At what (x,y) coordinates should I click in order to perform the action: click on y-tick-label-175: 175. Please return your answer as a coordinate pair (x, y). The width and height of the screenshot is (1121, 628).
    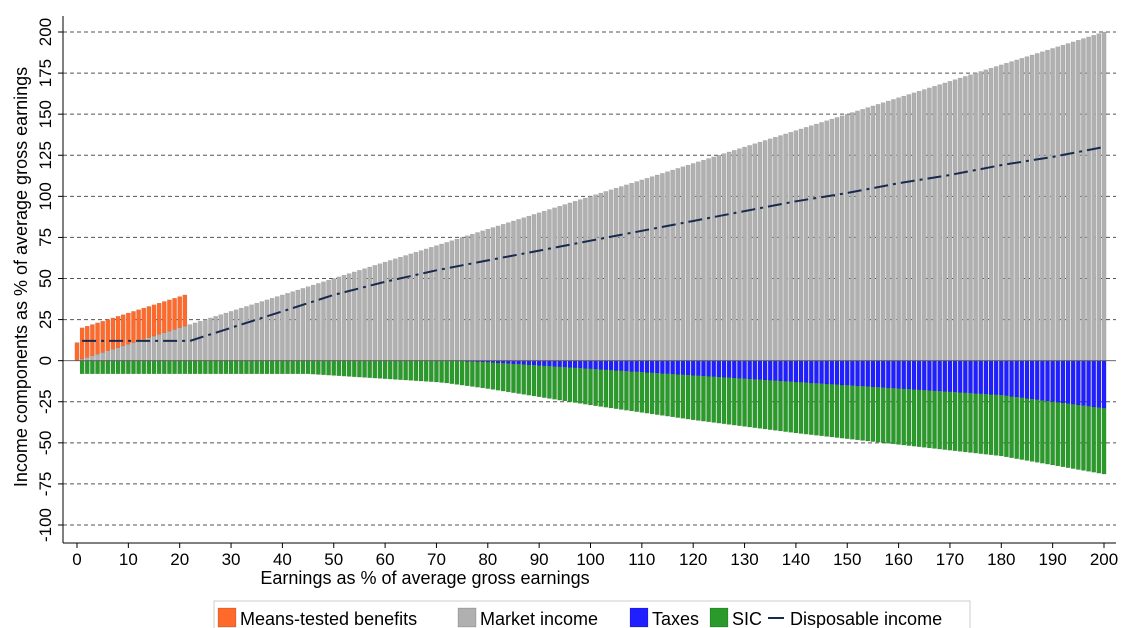
    Looking at the image, I should click on (45, 73).